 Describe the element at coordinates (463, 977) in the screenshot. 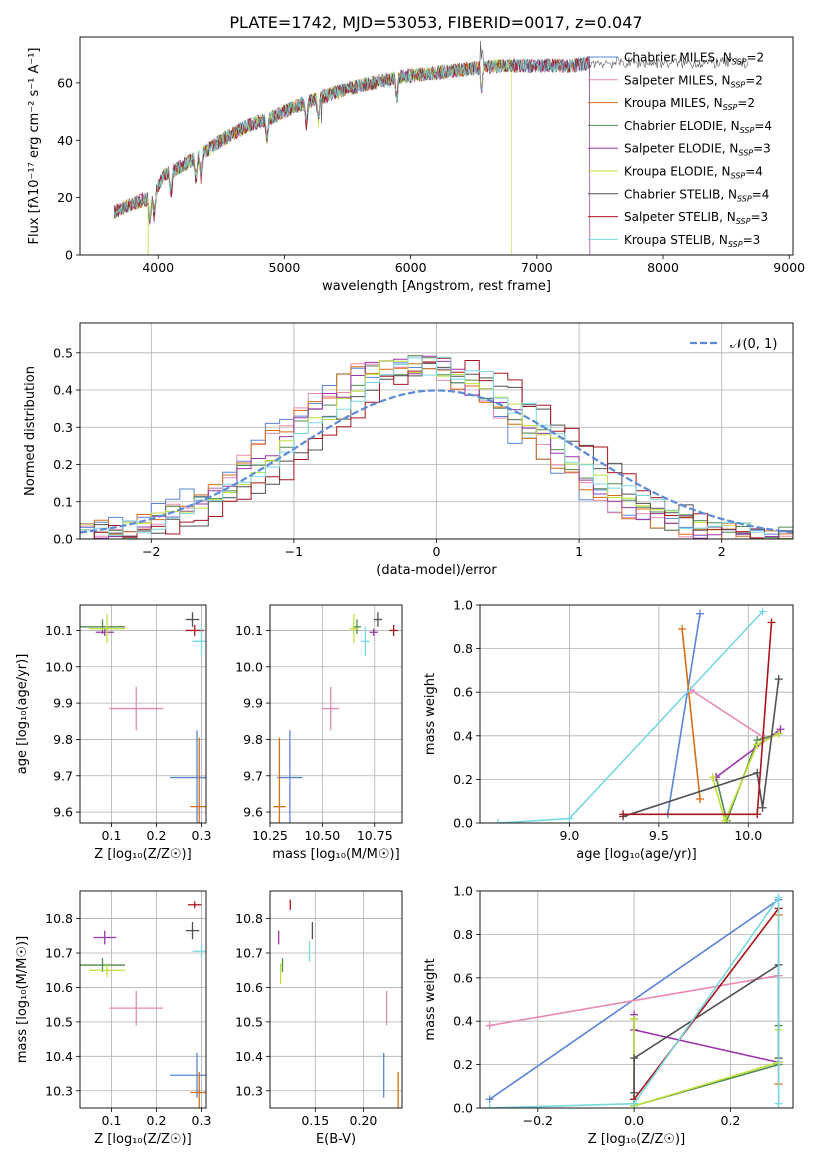

I see `y-tick-label: 0.6` at that location.